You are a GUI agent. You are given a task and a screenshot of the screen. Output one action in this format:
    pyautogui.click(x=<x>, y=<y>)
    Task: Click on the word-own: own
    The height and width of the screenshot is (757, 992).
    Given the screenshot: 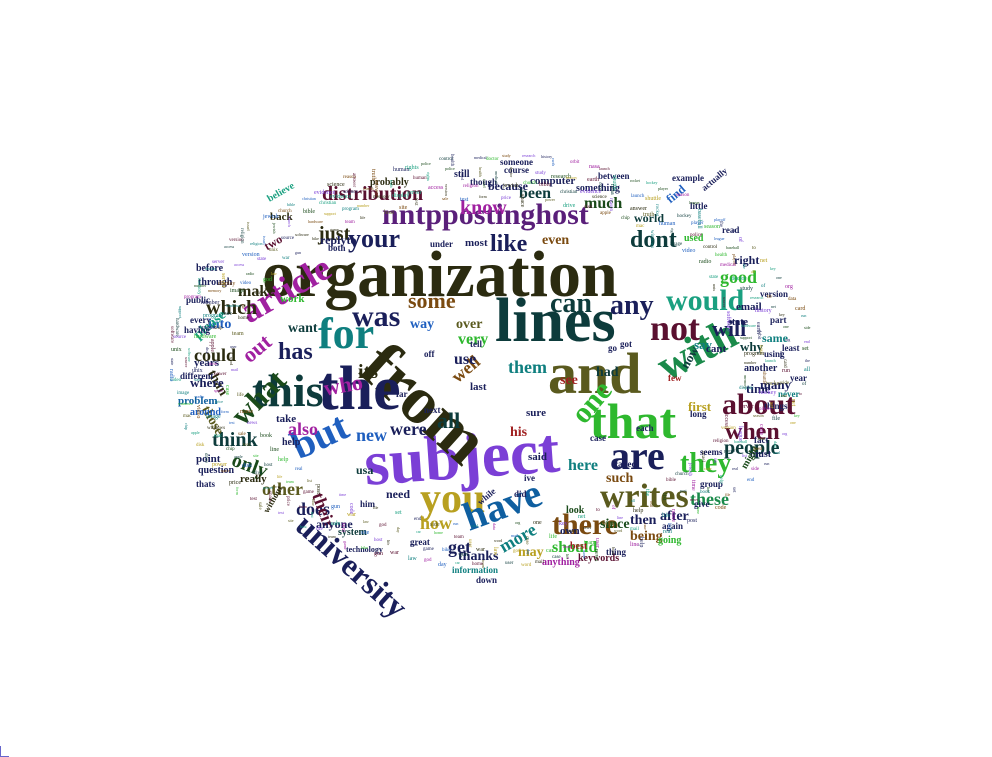 What is the action you would take?
    pyautogui.click(x=570, y=531)
    